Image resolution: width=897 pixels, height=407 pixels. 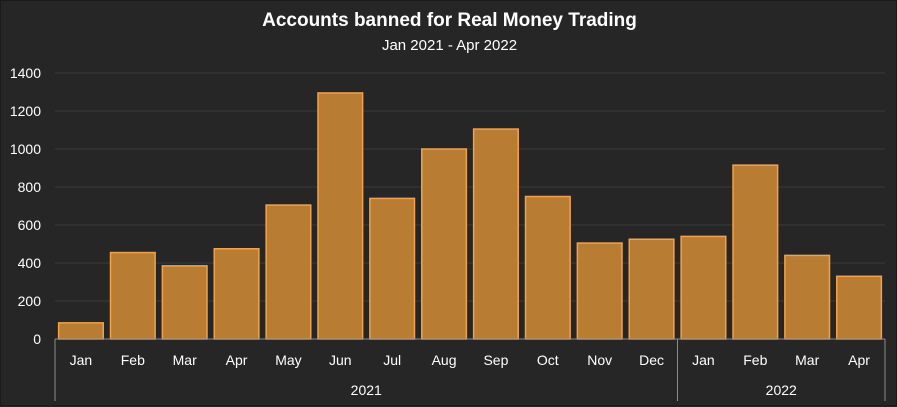 What do you see at coordinates (25, 111) in the screenshot?
I see `y-tick-label: 1200` at bounding box center [25, 111].